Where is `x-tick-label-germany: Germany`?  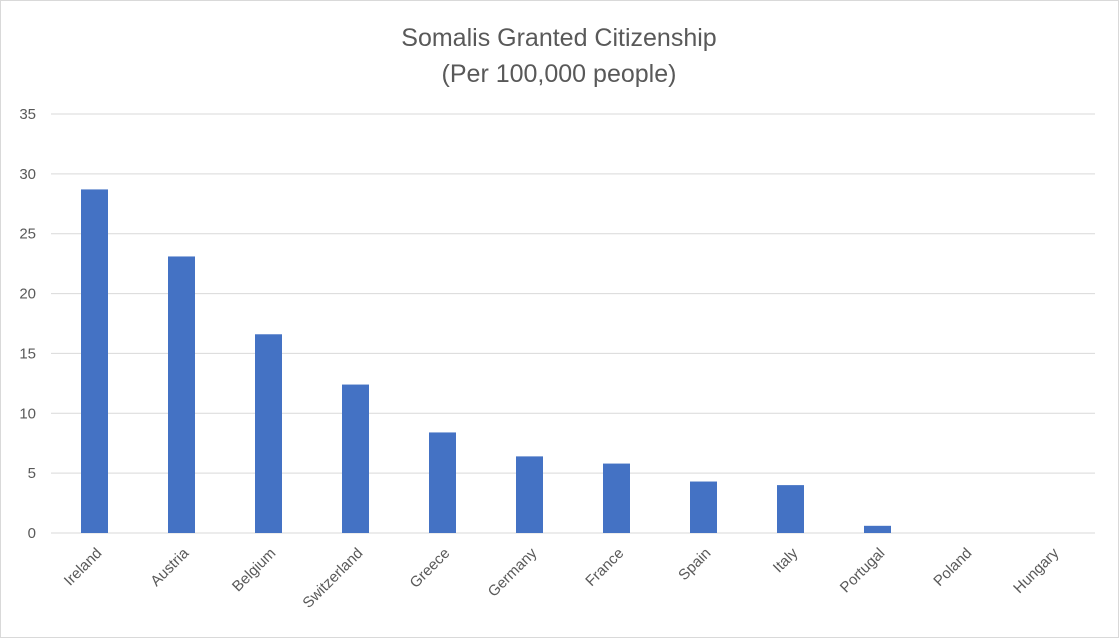
x-tick-label-germany: Germany is located at coordinates (513, 572).